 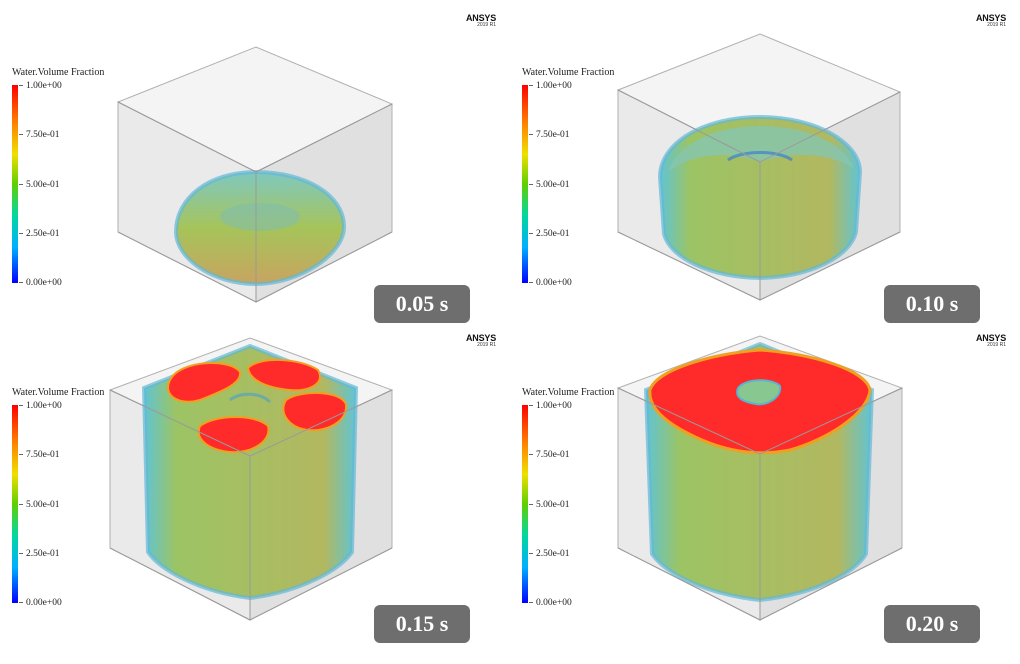 I want to click on time-badge: 0.05 s, so click(x=422, y=304).